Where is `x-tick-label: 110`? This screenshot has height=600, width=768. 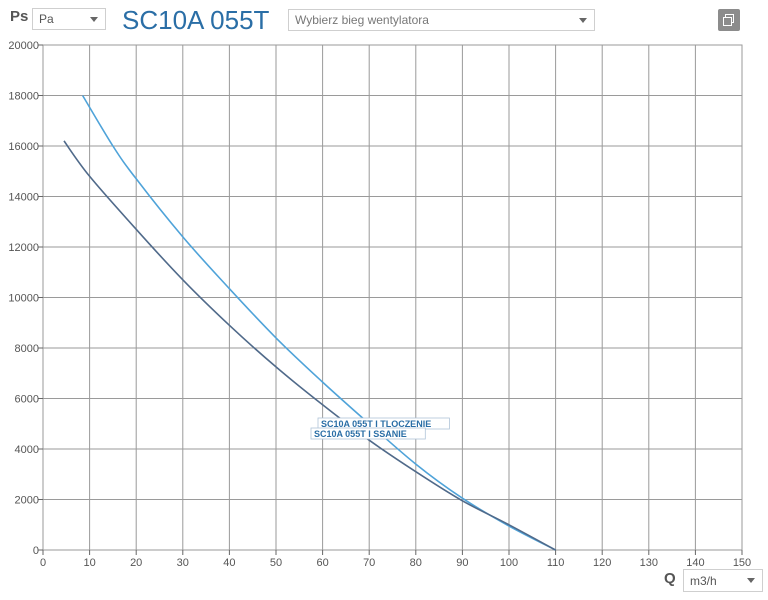 x-tick-label: 110 is located at coordinates (556, 563).